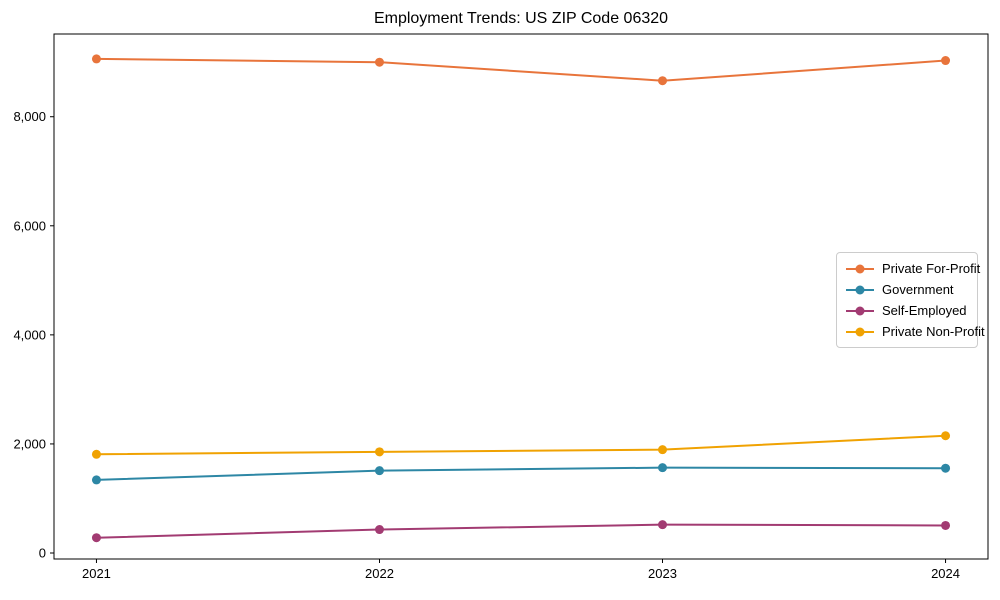 This screenshot has width=1000, height=600. Describe the element at coordinates (931, 268) in the screenshot. I see `legend-label: Private For-Profit` at that location.